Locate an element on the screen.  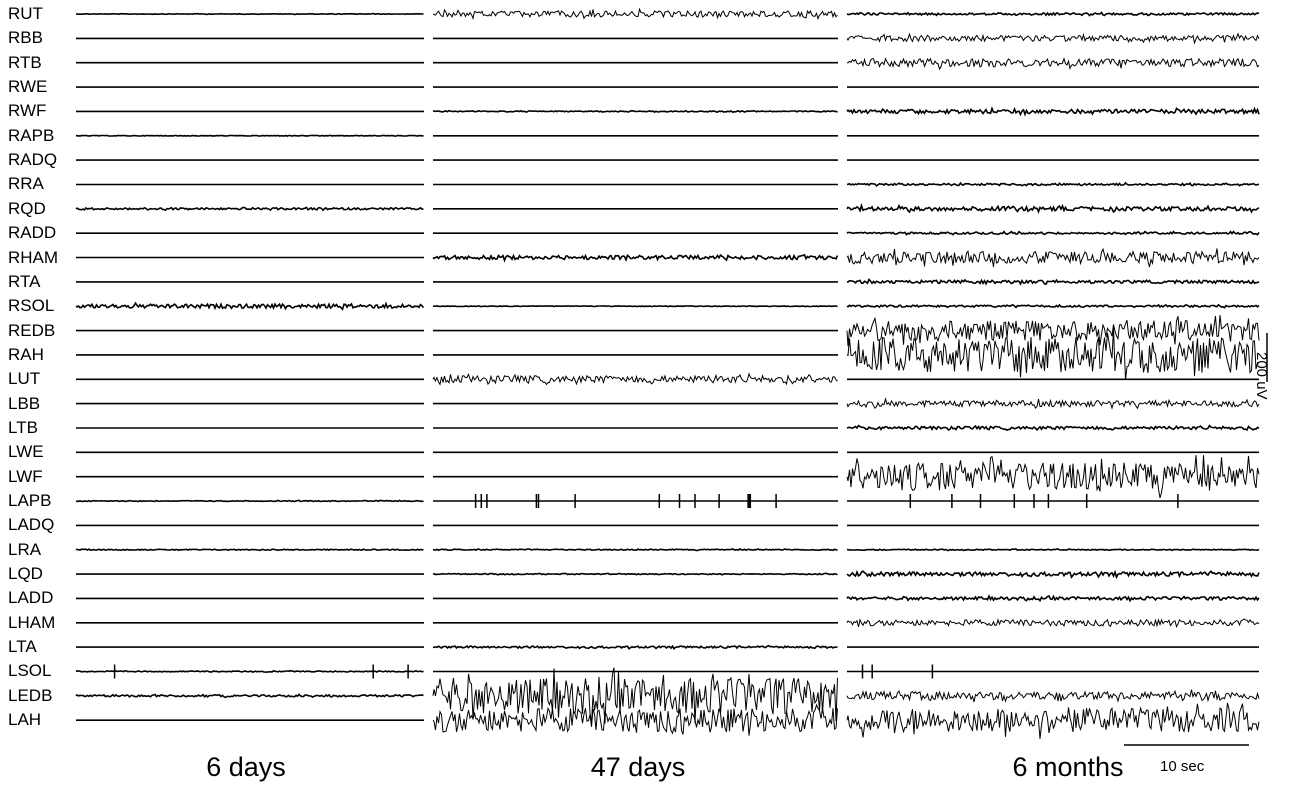
channel-label-rra: RRA is located at coordinates (26, 184).